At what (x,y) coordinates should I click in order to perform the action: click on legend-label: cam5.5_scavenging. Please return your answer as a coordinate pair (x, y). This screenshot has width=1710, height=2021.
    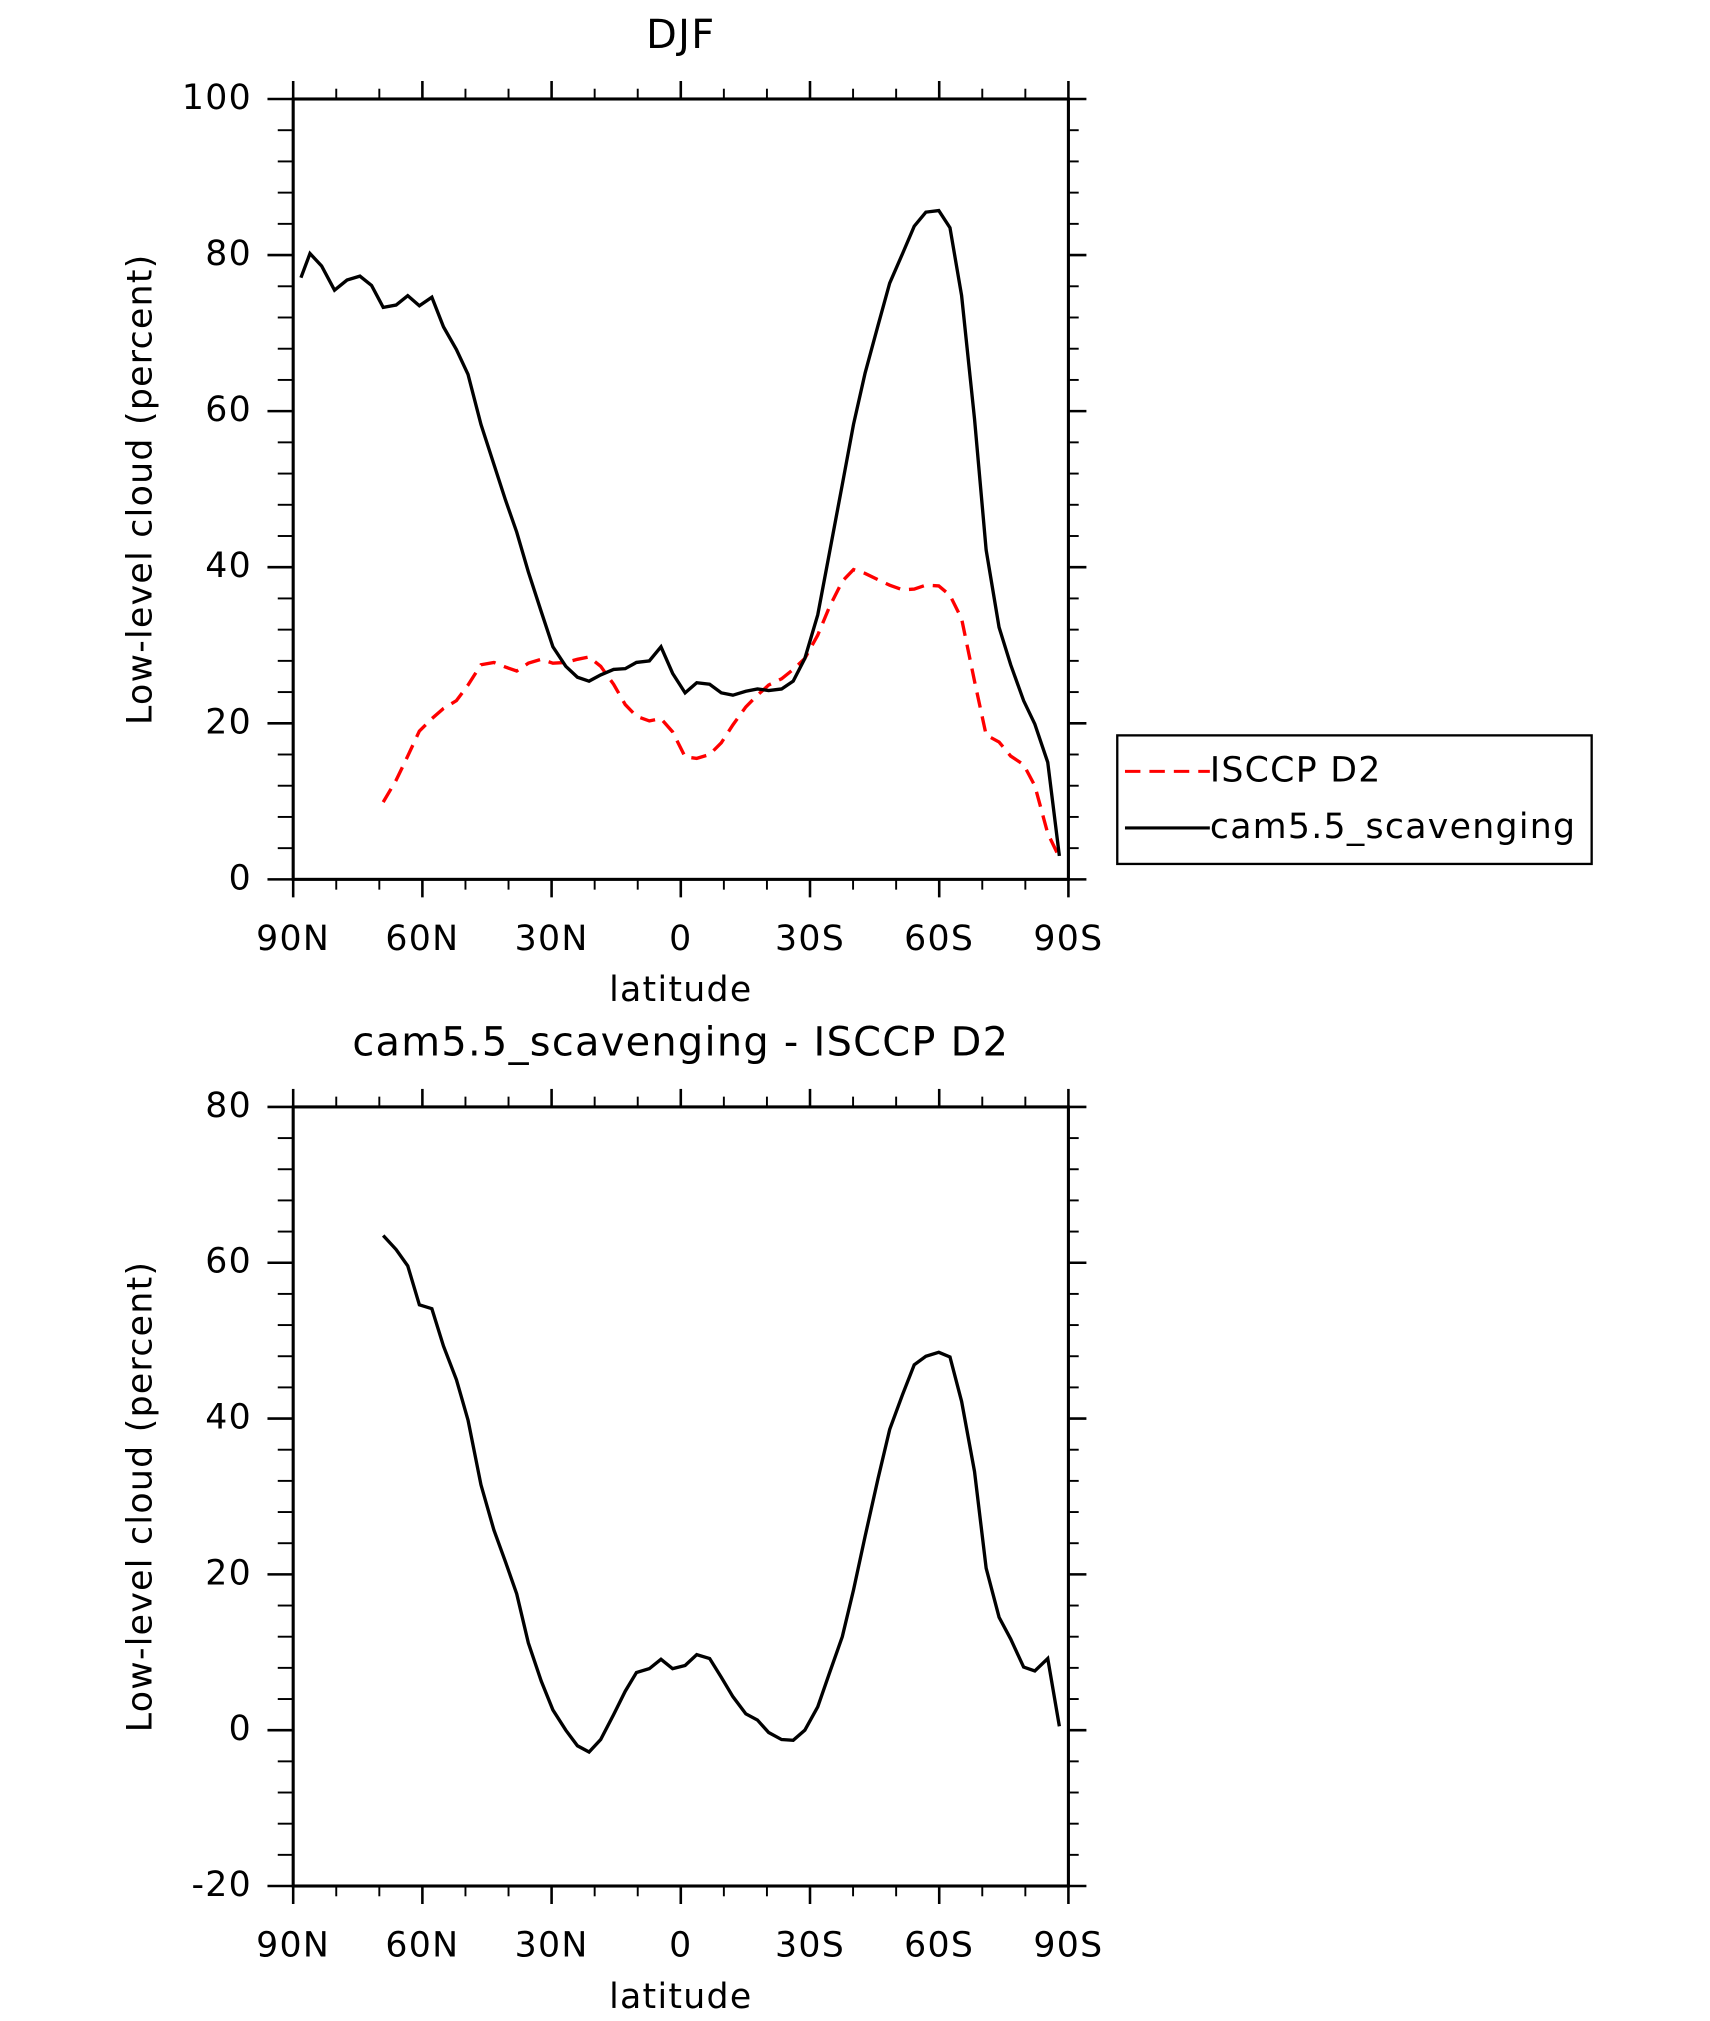
    Looking at the image, I should click on (1393, 827).